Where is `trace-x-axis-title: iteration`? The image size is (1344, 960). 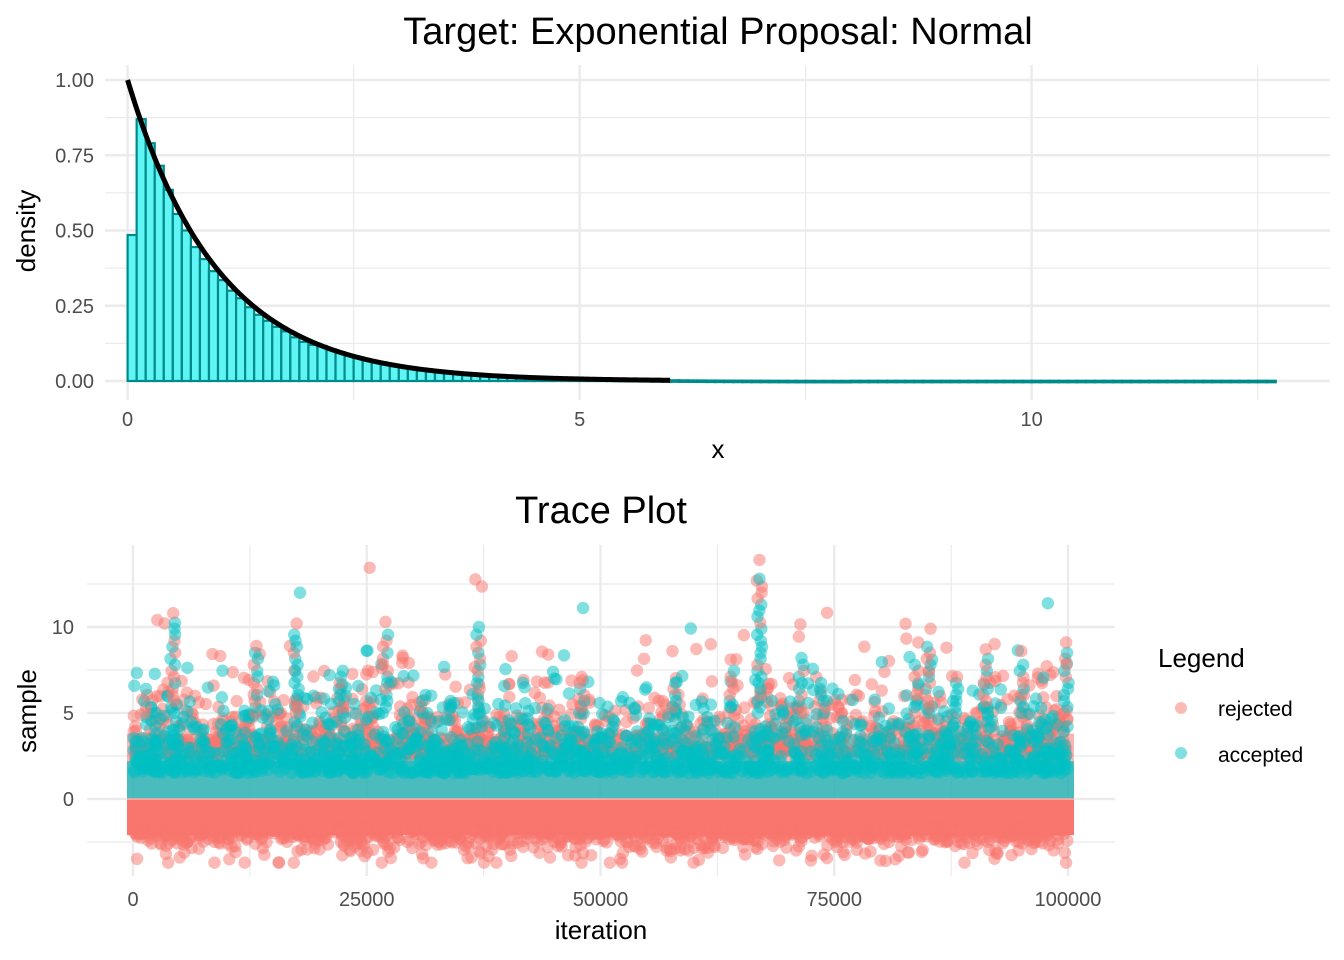 trace-x-axis-title: iteration is located at coordinates (601, 930).